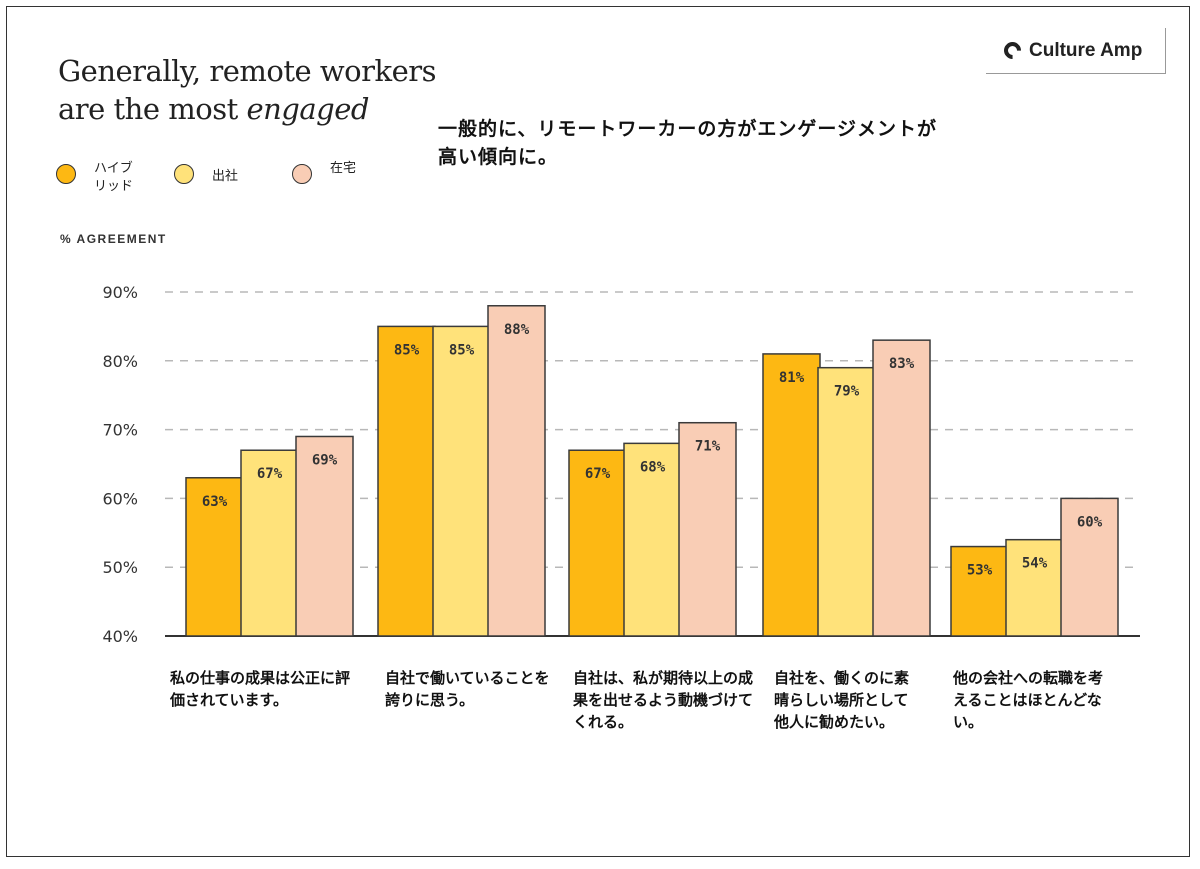 The height and width of the screenshot is (869, 1200). Describe the element at coordinates (653, 467) in the screenshot. I see `bar-value-label: 68%` at that location.